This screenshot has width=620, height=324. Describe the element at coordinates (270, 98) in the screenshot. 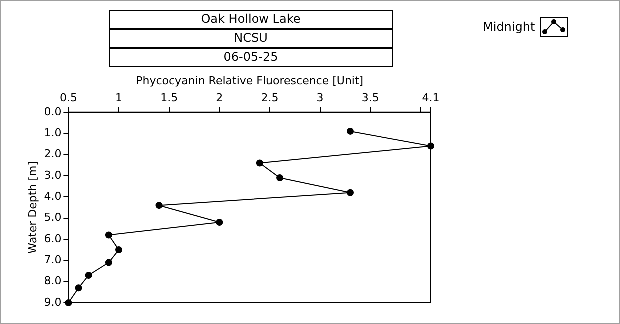

I see `x-tick-label: 2.5` at that location.